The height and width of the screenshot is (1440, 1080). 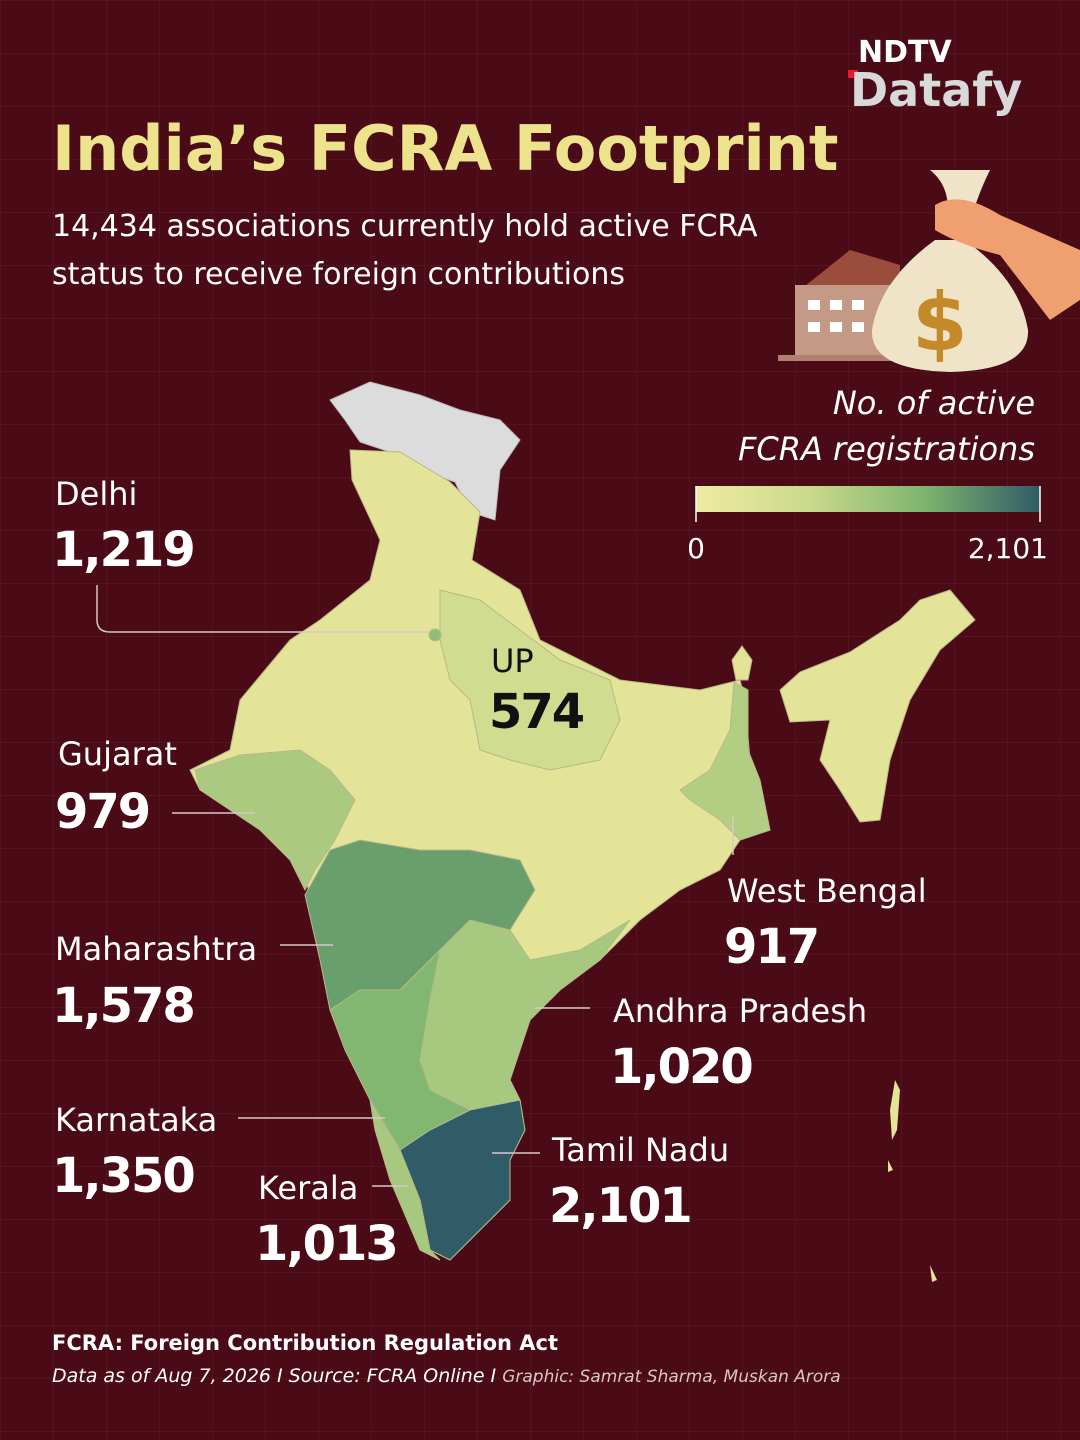 What do you see at coordinates (102, 812) in the screenshot?
I see `state-value: 979` at bounding box center [102, 812].